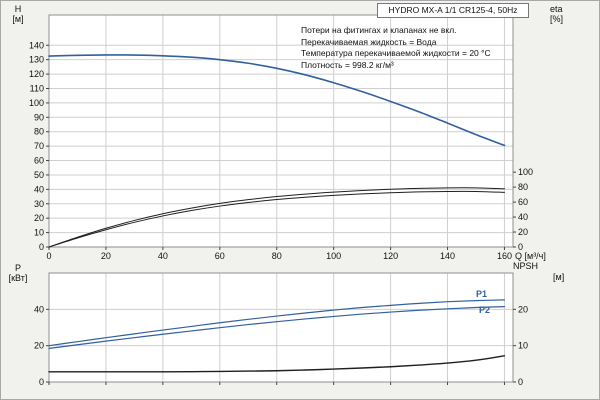  Describe the element at coordinates (530, 256) in the screenshot. I see `q-axis-label: Q [м³/ч]` at that location.